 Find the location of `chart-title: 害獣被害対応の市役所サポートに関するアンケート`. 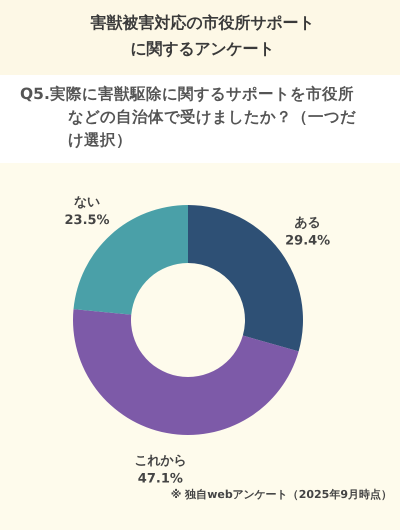

chart-title: 害獣被害対応の市役所サポートに関するアンケート is located at coordinates (203, 36).